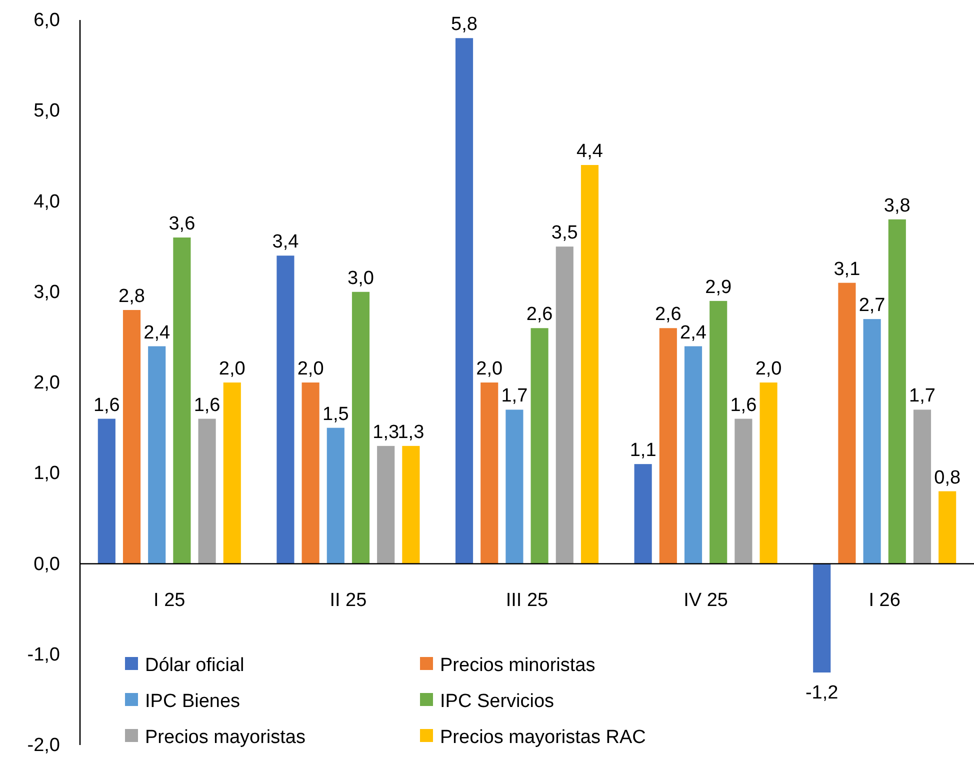 The width and height of the screenshot is (974, 757). What do you see at coordinates (361, 278) in the screenshot?
I see `data-label: 3,0` at bounding box center [361, 278].